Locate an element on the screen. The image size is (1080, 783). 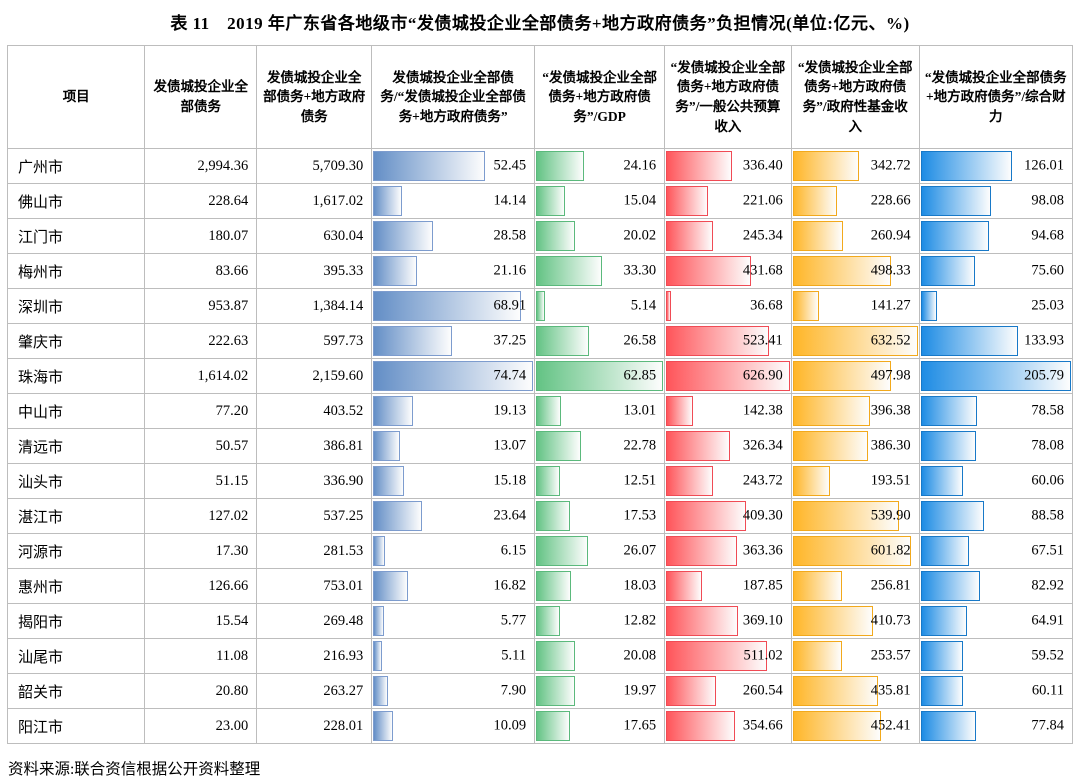
databar-cell: 142.38 is located at coordinates (728, 411).